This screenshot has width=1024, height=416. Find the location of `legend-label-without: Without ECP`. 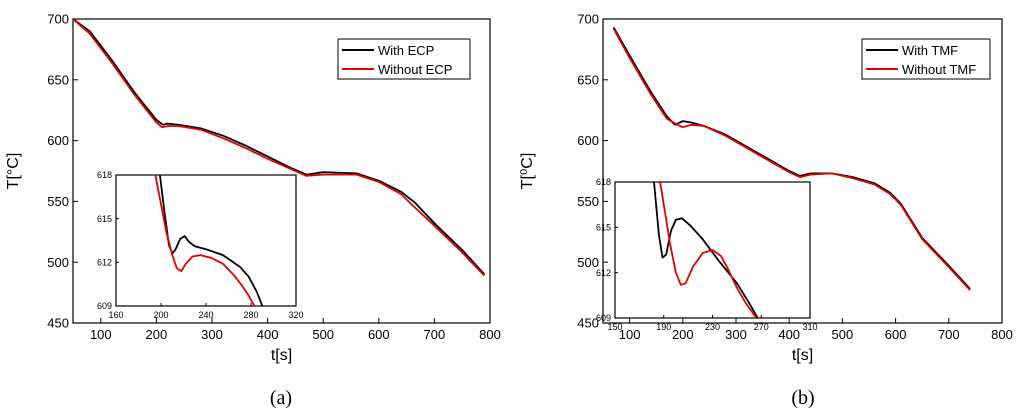

legend-label-without: Without ECP is located at coordinates (415, 69).